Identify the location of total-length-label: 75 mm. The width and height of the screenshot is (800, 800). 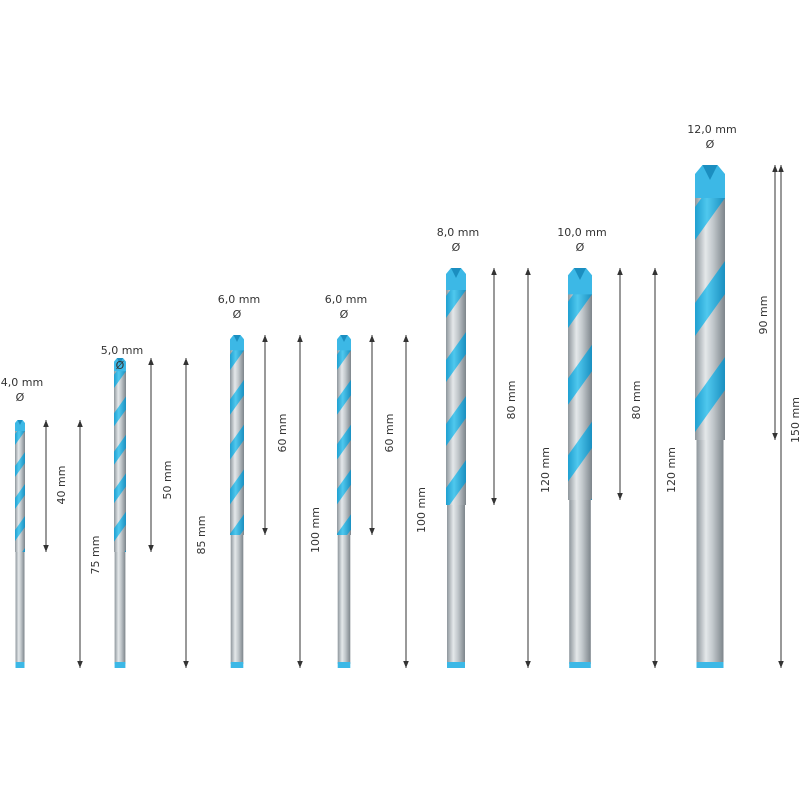
(95, 555).